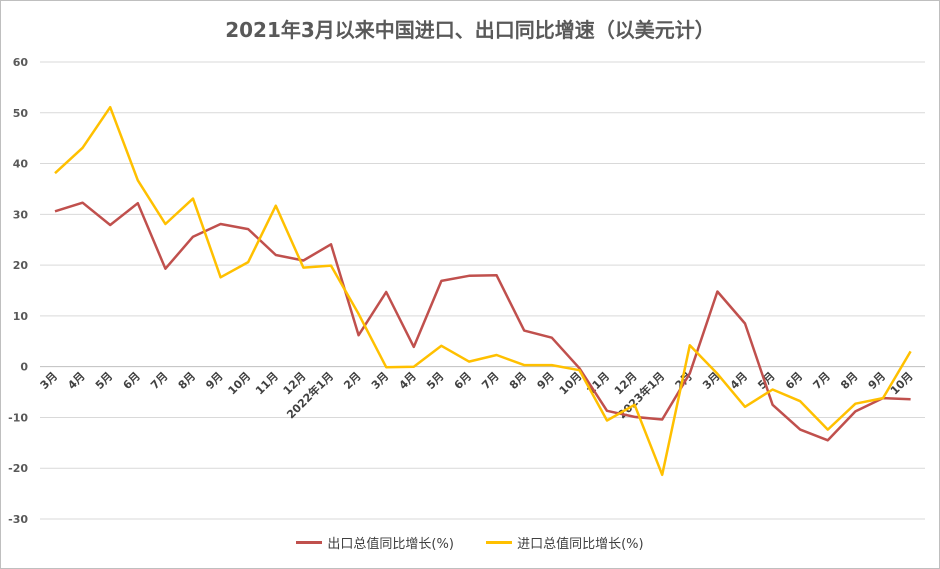  Describe the element at coordinates (21, 265) in the screenshot. I see `y-tick-label: 20` at that location.